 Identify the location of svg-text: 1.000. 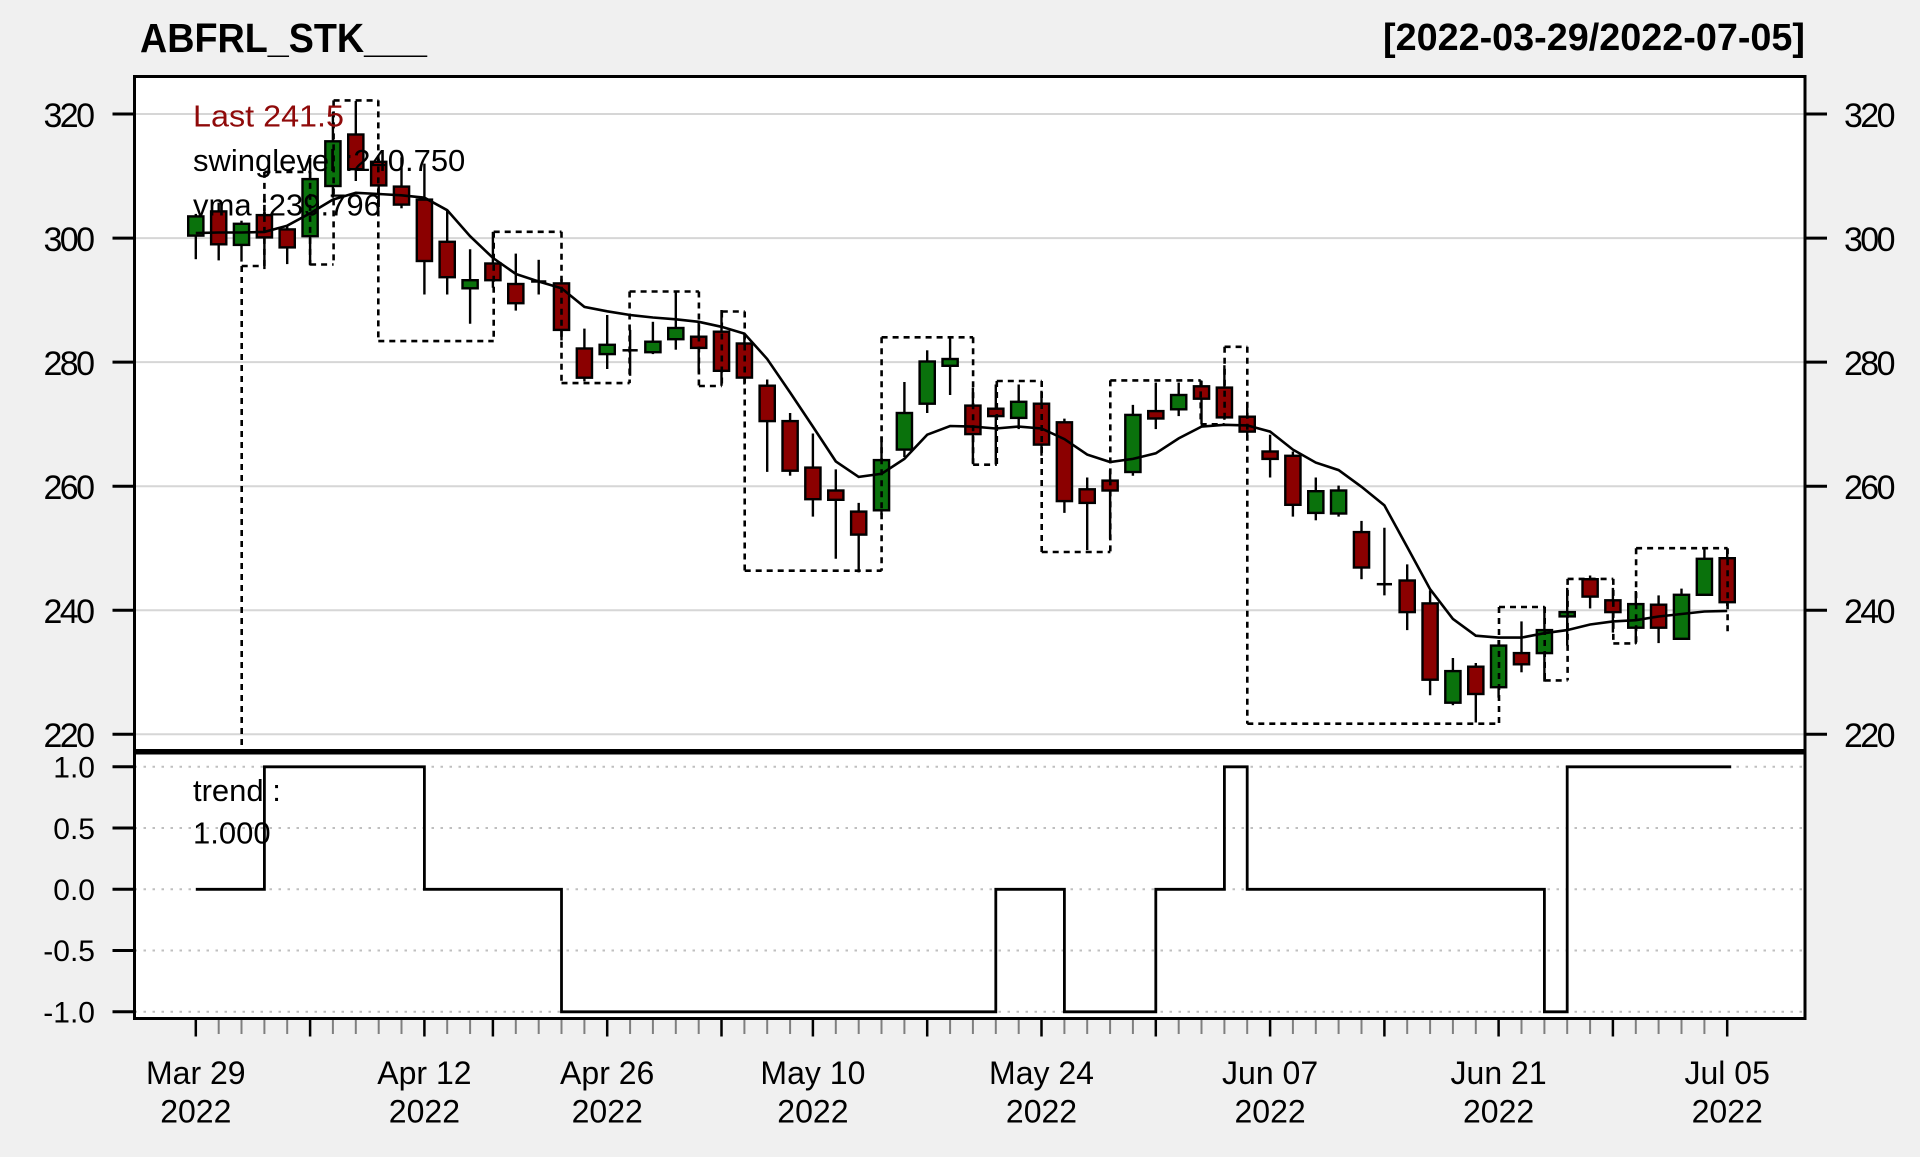
(232, 833).